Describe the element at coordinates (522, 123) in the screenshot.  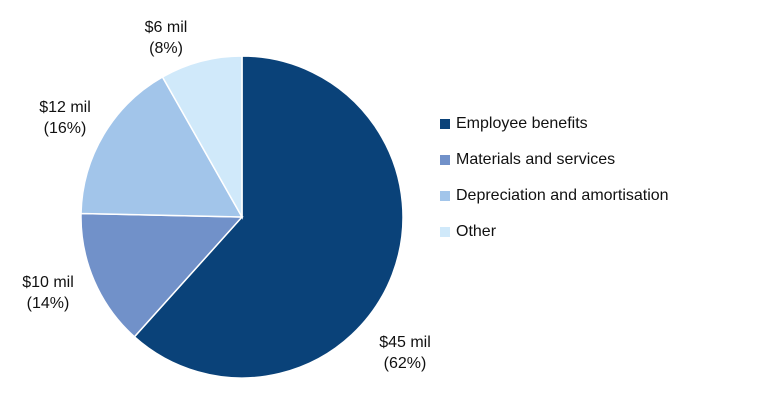
I see `legend-label: Employee benefits` at that location.